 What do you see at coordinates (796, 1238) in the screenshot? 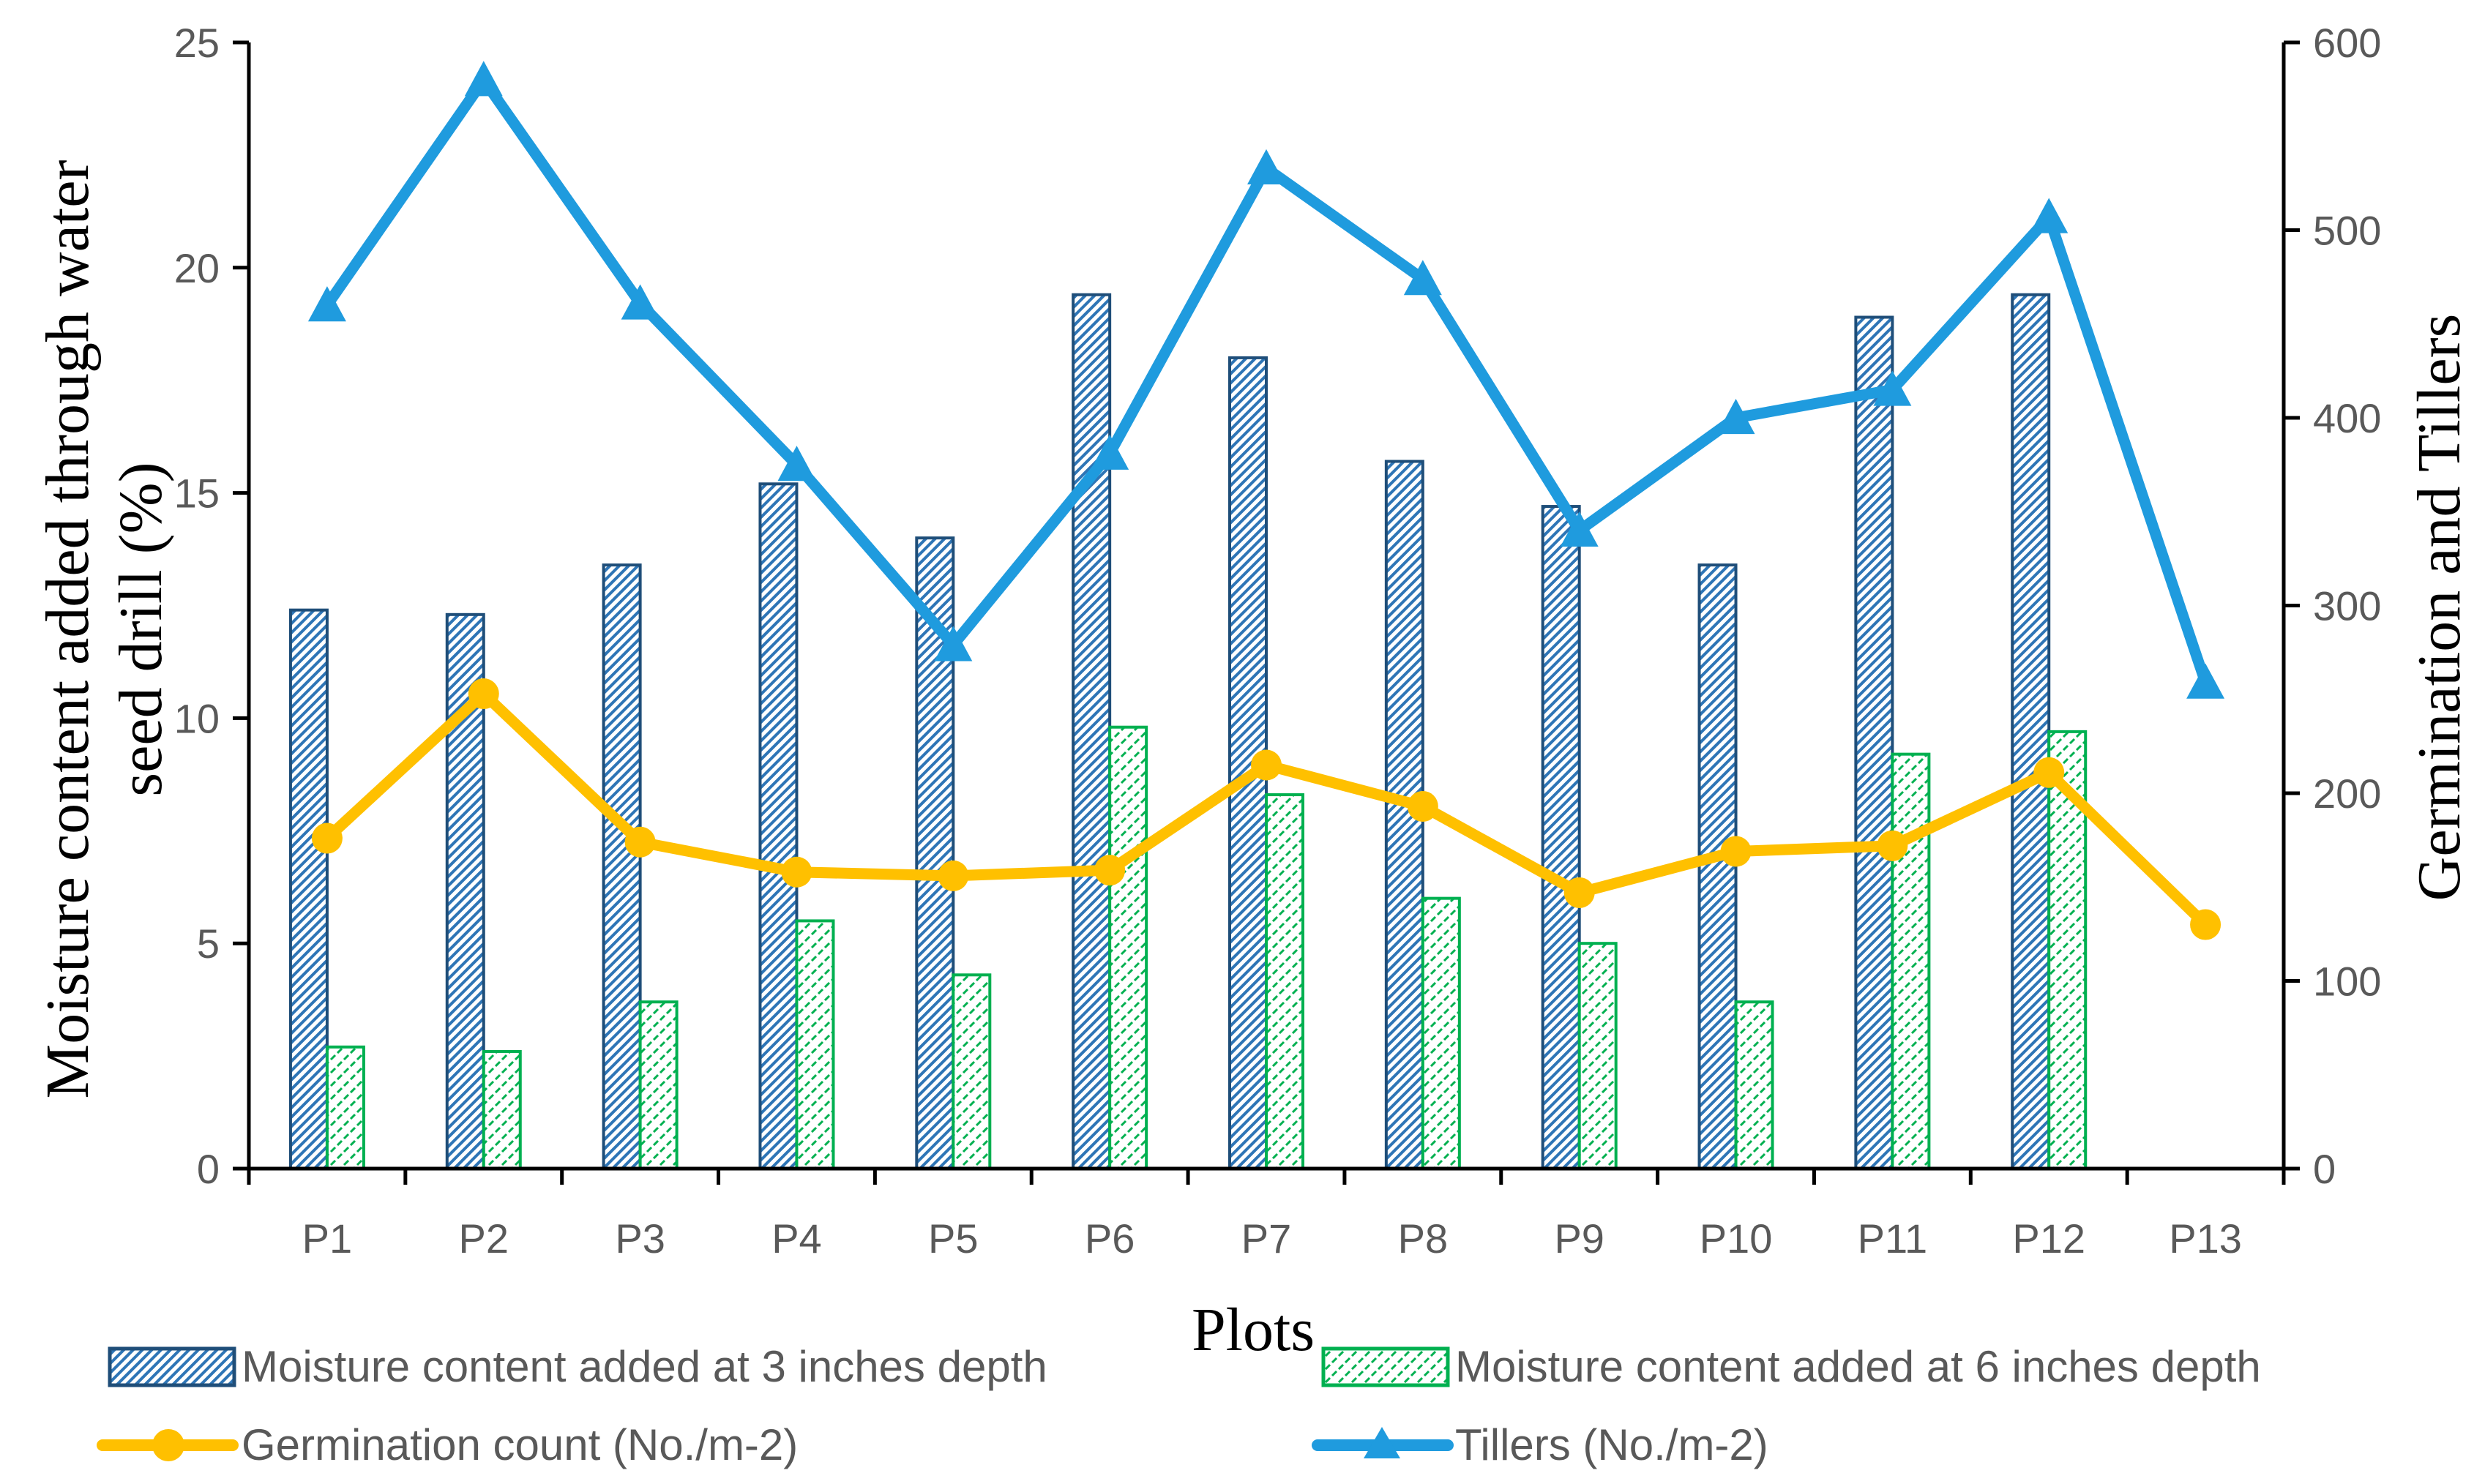
I see `x-tick-label-p4: P4` at bounding box center [796, 1238].